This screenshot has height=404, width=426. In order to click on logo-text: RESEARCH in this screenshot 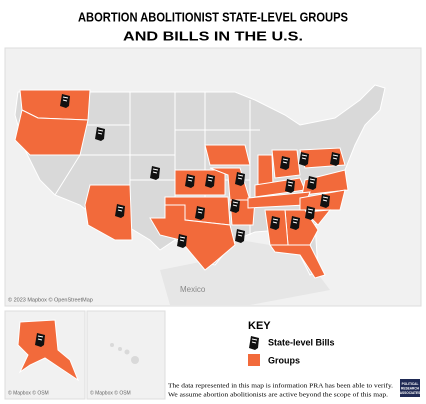, I will do `click(410, 388)`.